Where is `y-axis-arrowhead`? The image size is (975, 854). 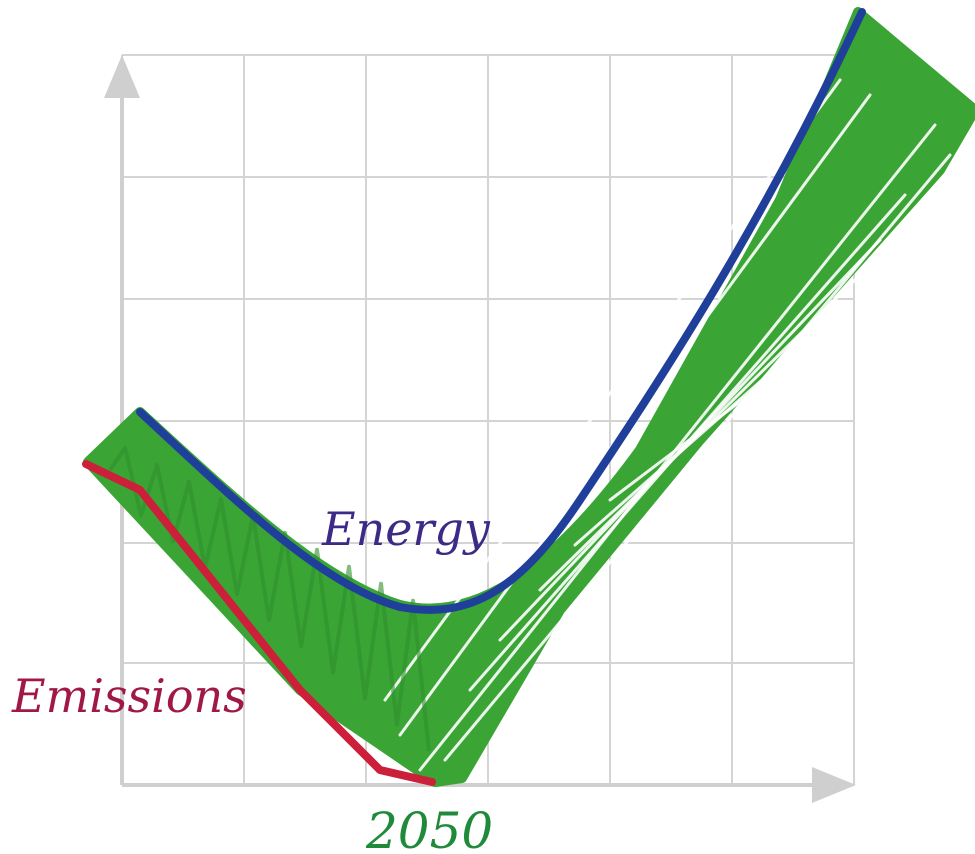
y-axis-arrowhead is located at coordinates (122, 76).